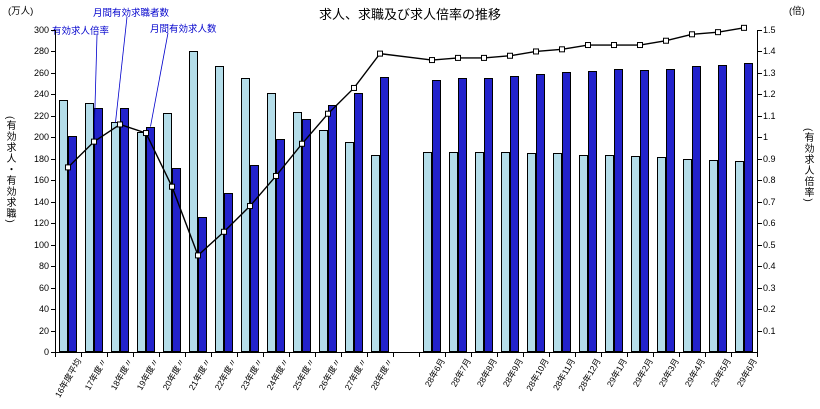  I want to click on x-axis-category-label: 28年度〃, so click(381, 374).